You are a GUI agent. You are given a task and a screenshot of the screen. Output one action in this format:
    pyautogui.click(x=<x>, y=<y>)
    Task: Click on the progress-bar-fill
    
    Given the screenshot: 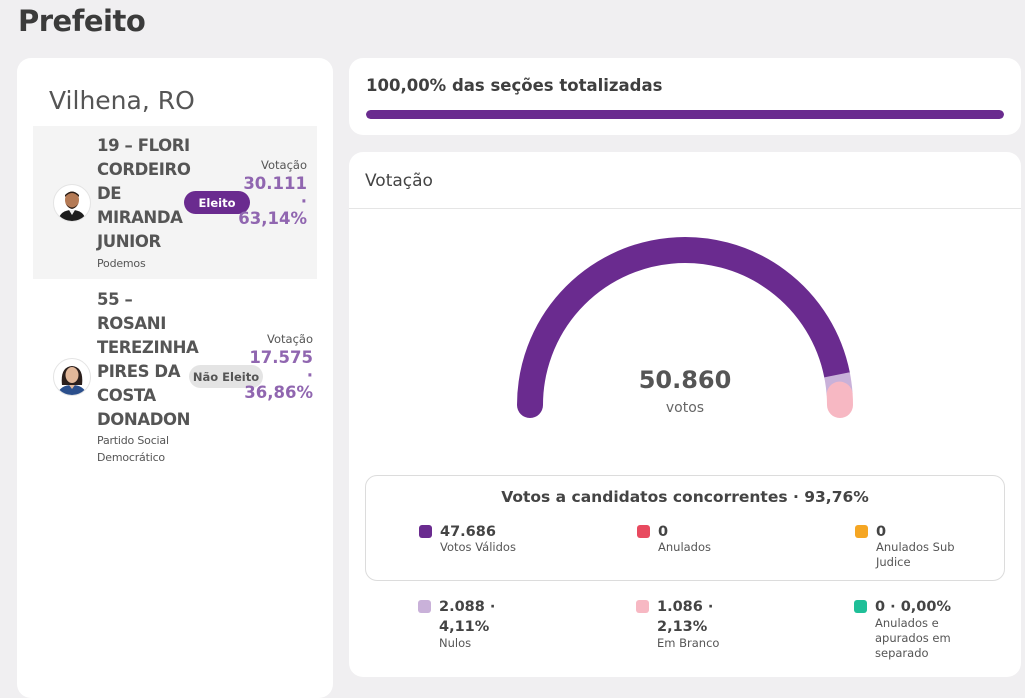 What is the action you would take?
    pyautogui.click(x=685, y=114)
    